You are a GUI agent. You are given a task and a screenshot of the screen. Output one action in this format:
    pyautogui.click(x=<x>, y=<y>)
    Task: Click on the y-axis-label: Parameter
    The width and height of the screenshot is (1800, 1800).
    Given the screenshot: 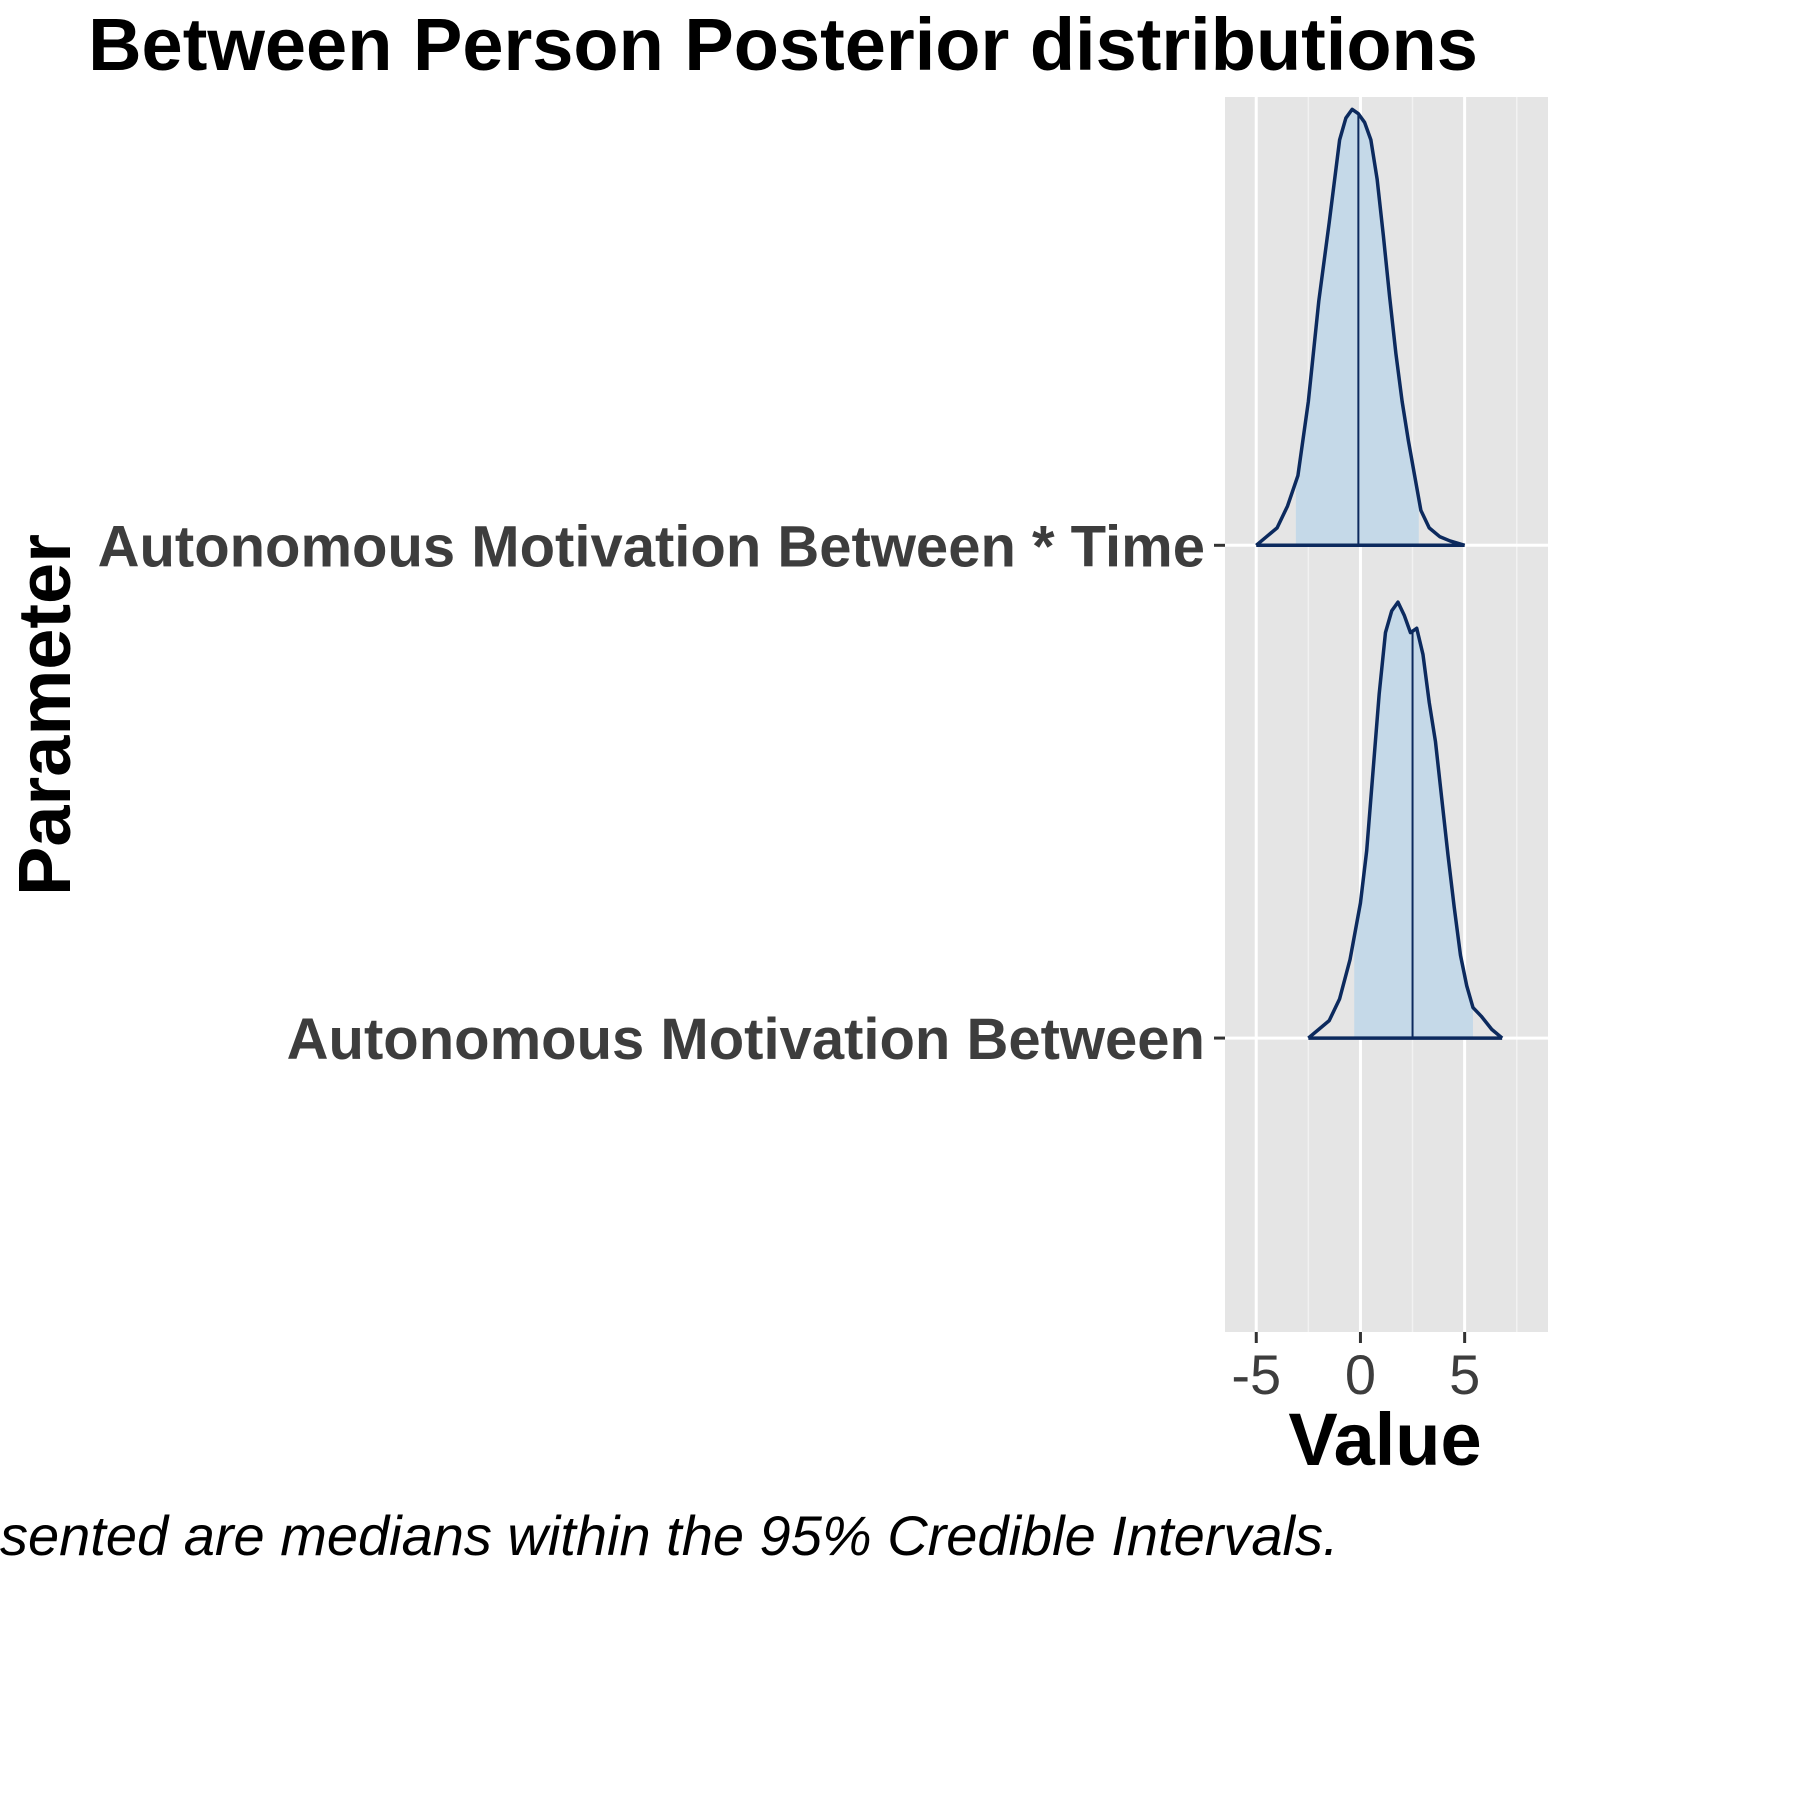 What is the action you would take?
    pyautogui.click(x=44, y=715)
    